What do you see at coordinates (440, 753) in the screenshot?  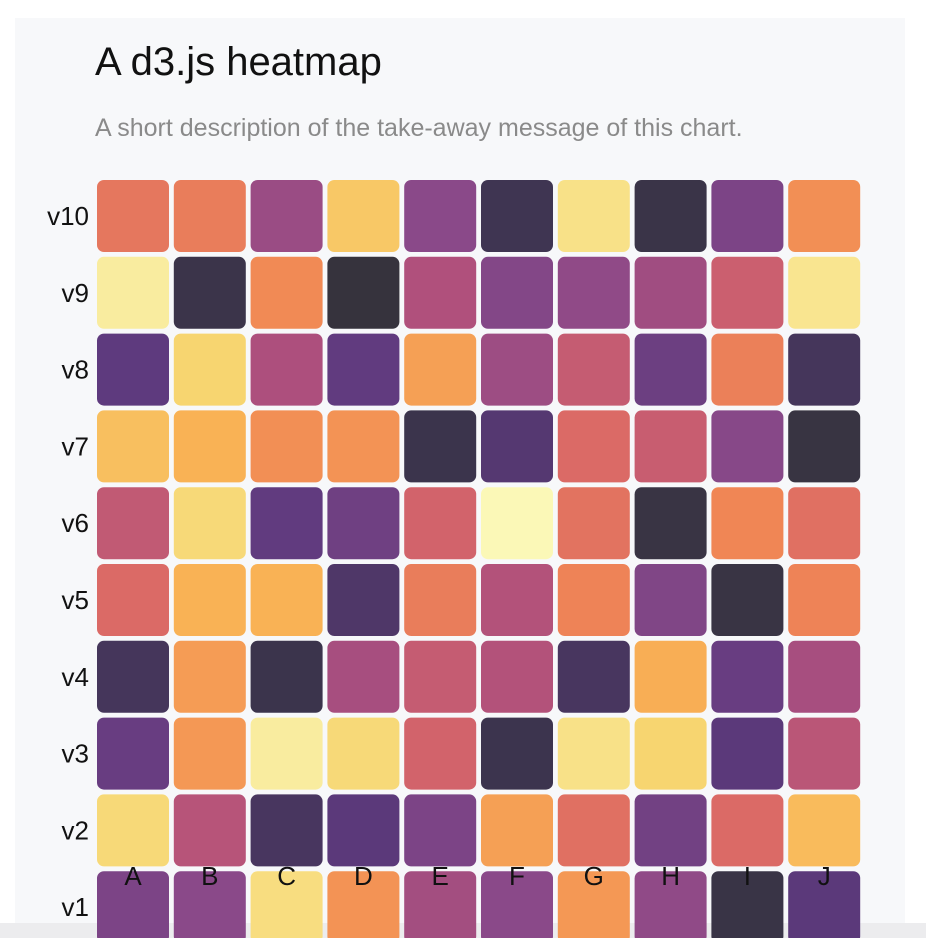 I see `heatmap-cell-E-v3` at bounding box center [440, 753].